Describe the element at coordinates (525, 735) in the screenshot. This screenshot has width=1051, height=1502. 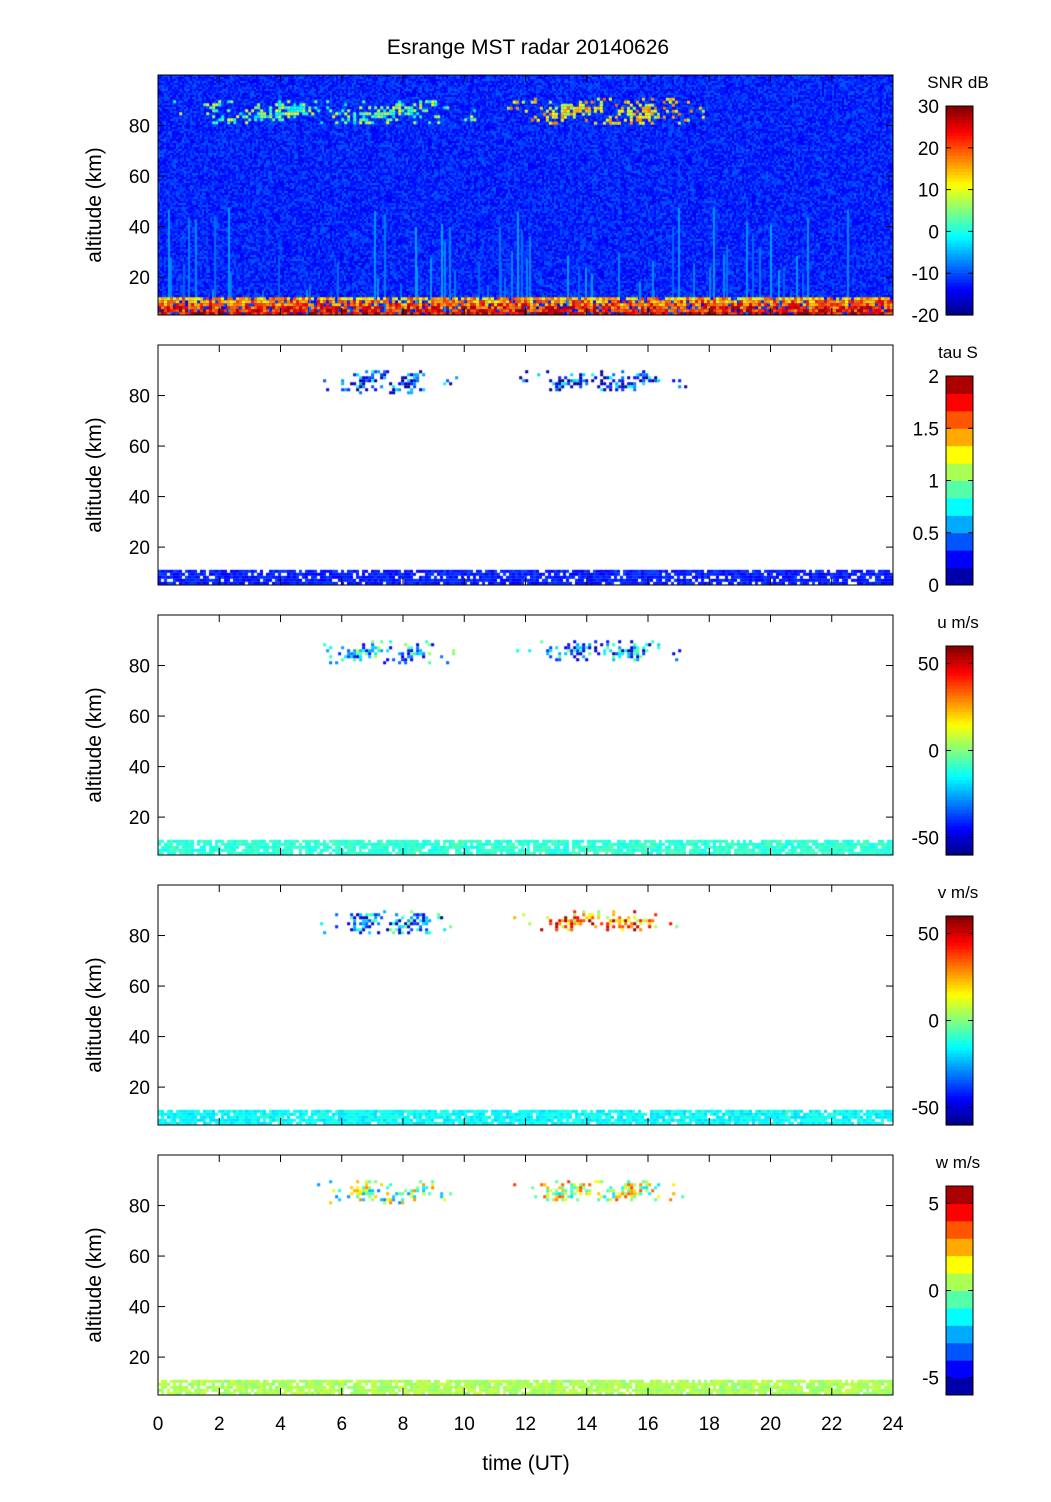
I see `heatmap-image-u` at that location.